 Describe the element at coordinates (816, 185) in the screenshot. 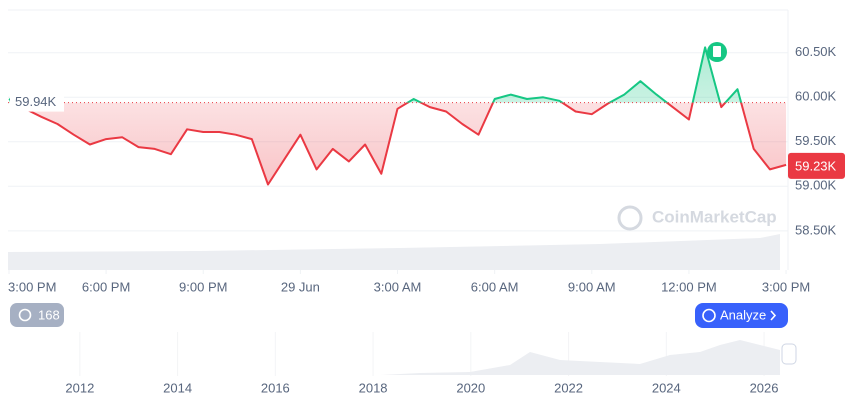

I see `y-tick-label: 59.00K` at that location.